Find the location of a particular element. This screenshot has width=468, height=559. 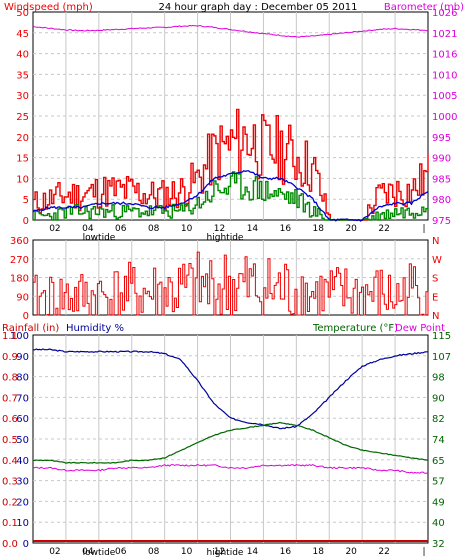

hightide-label-bottom: hightide is located at coordinates (225, 553).